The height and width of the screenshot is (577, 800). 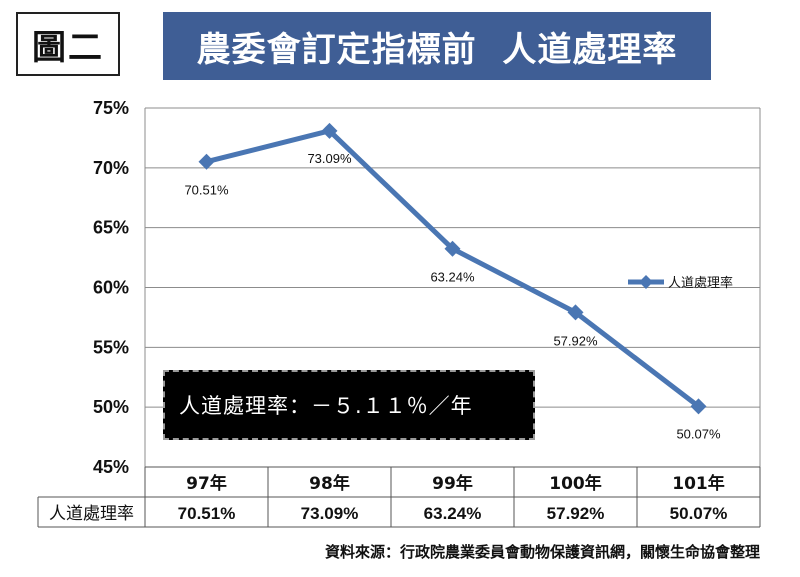 What do you see at coordinates (111, 347) in the screenshot?
I see `y-tick-label: 55%` at bounding box center [111, 347].